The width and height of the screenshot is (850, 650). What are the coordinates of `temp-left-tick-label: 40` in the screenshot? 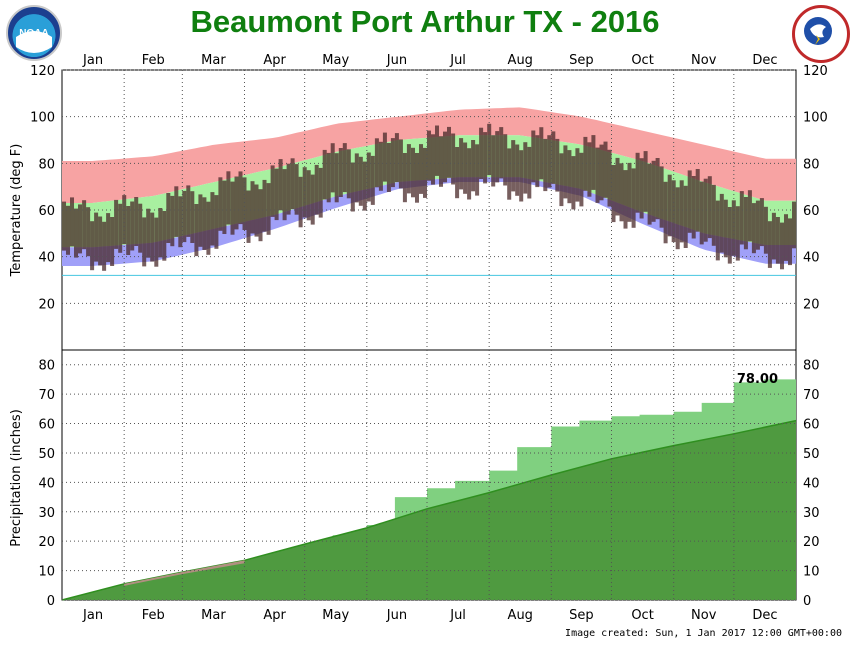 It's located at (46, 258).